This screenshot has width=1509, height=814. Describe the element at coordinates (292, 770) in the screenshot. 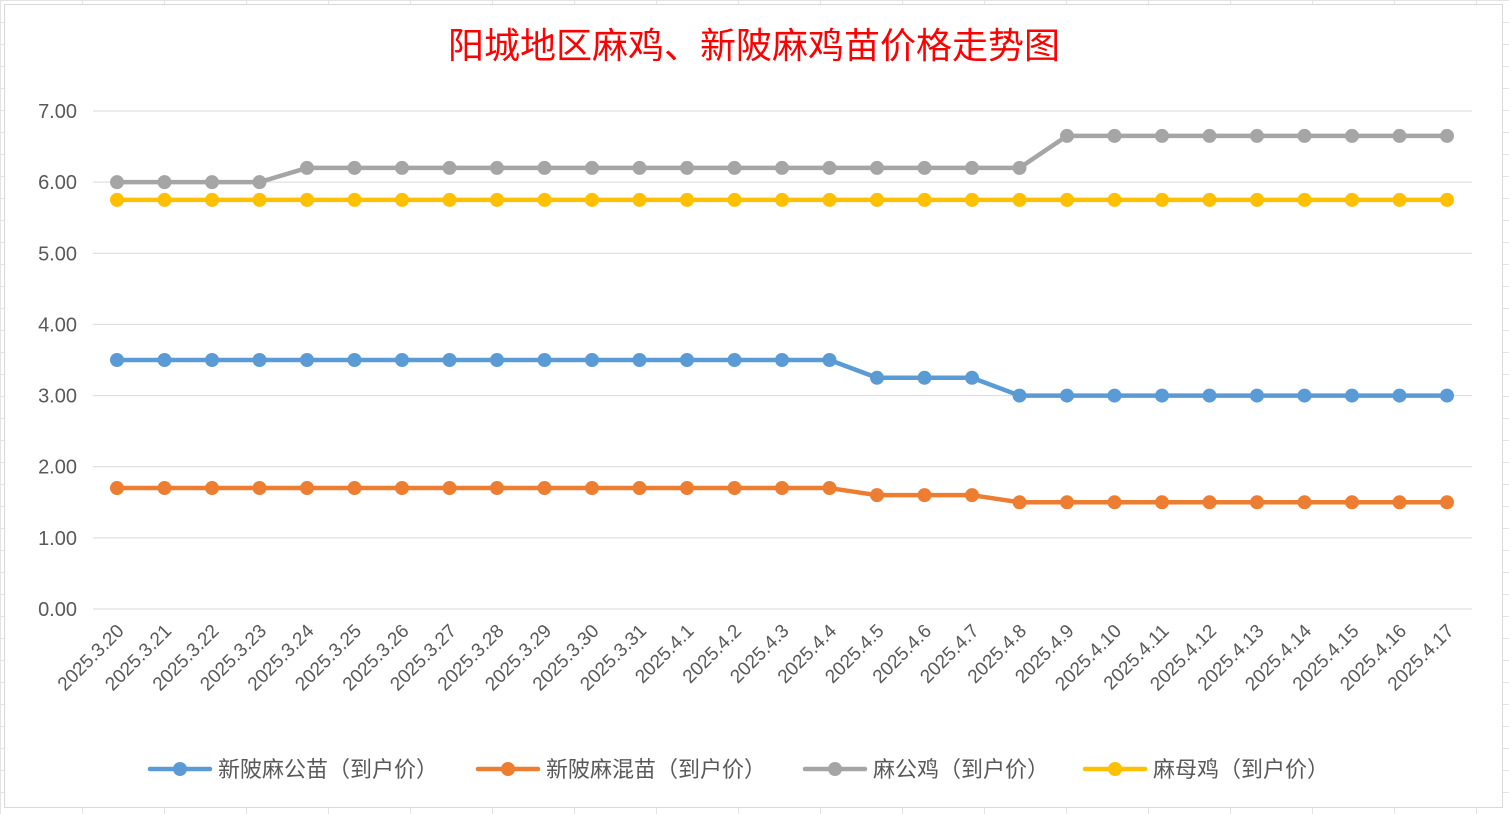

I see `legend-item-0: 新陂麻公苗（到户价）` at that location.